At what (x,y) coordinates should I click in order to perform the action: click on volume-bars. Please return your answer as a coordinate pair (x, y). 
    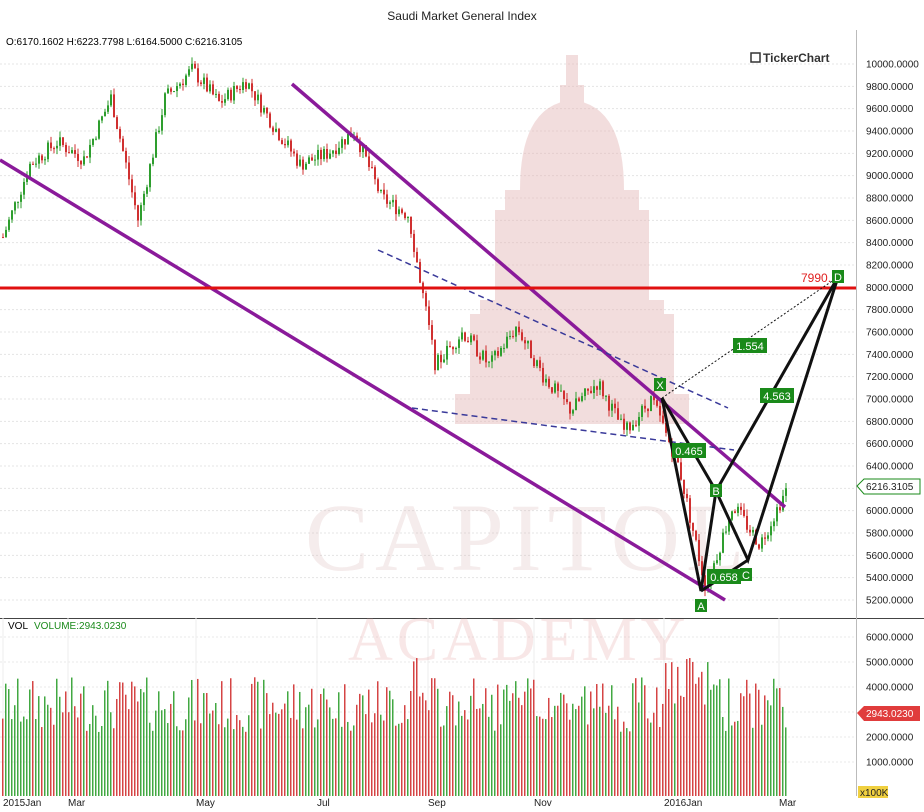
    Looking at the image, I should click on (394, 727).